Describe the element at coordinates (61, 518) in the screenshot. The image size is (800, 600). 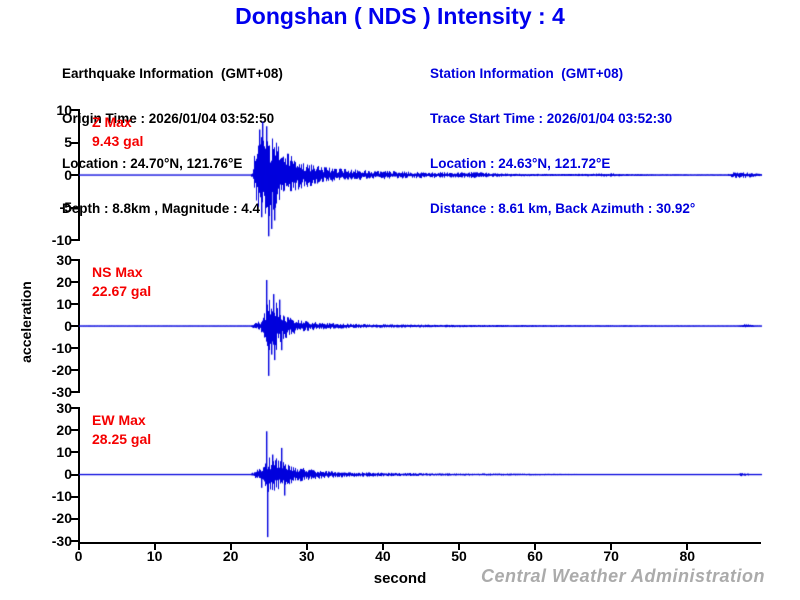
I see `y-tick-label-ew: -20` at that location.